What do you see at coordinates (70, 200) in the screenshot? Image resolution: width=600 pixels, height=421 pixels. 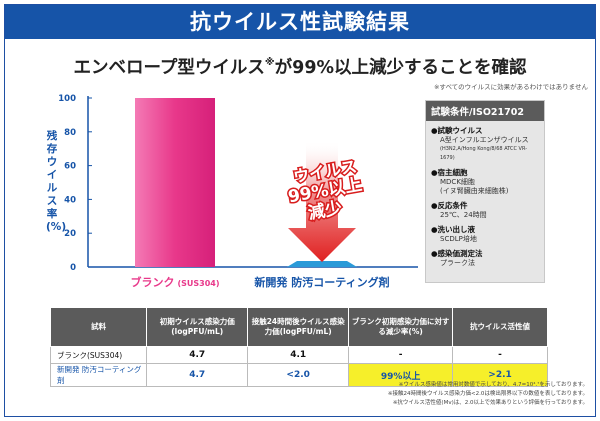 I see `y-tick-label: 40` at bounding box center [70, 200].